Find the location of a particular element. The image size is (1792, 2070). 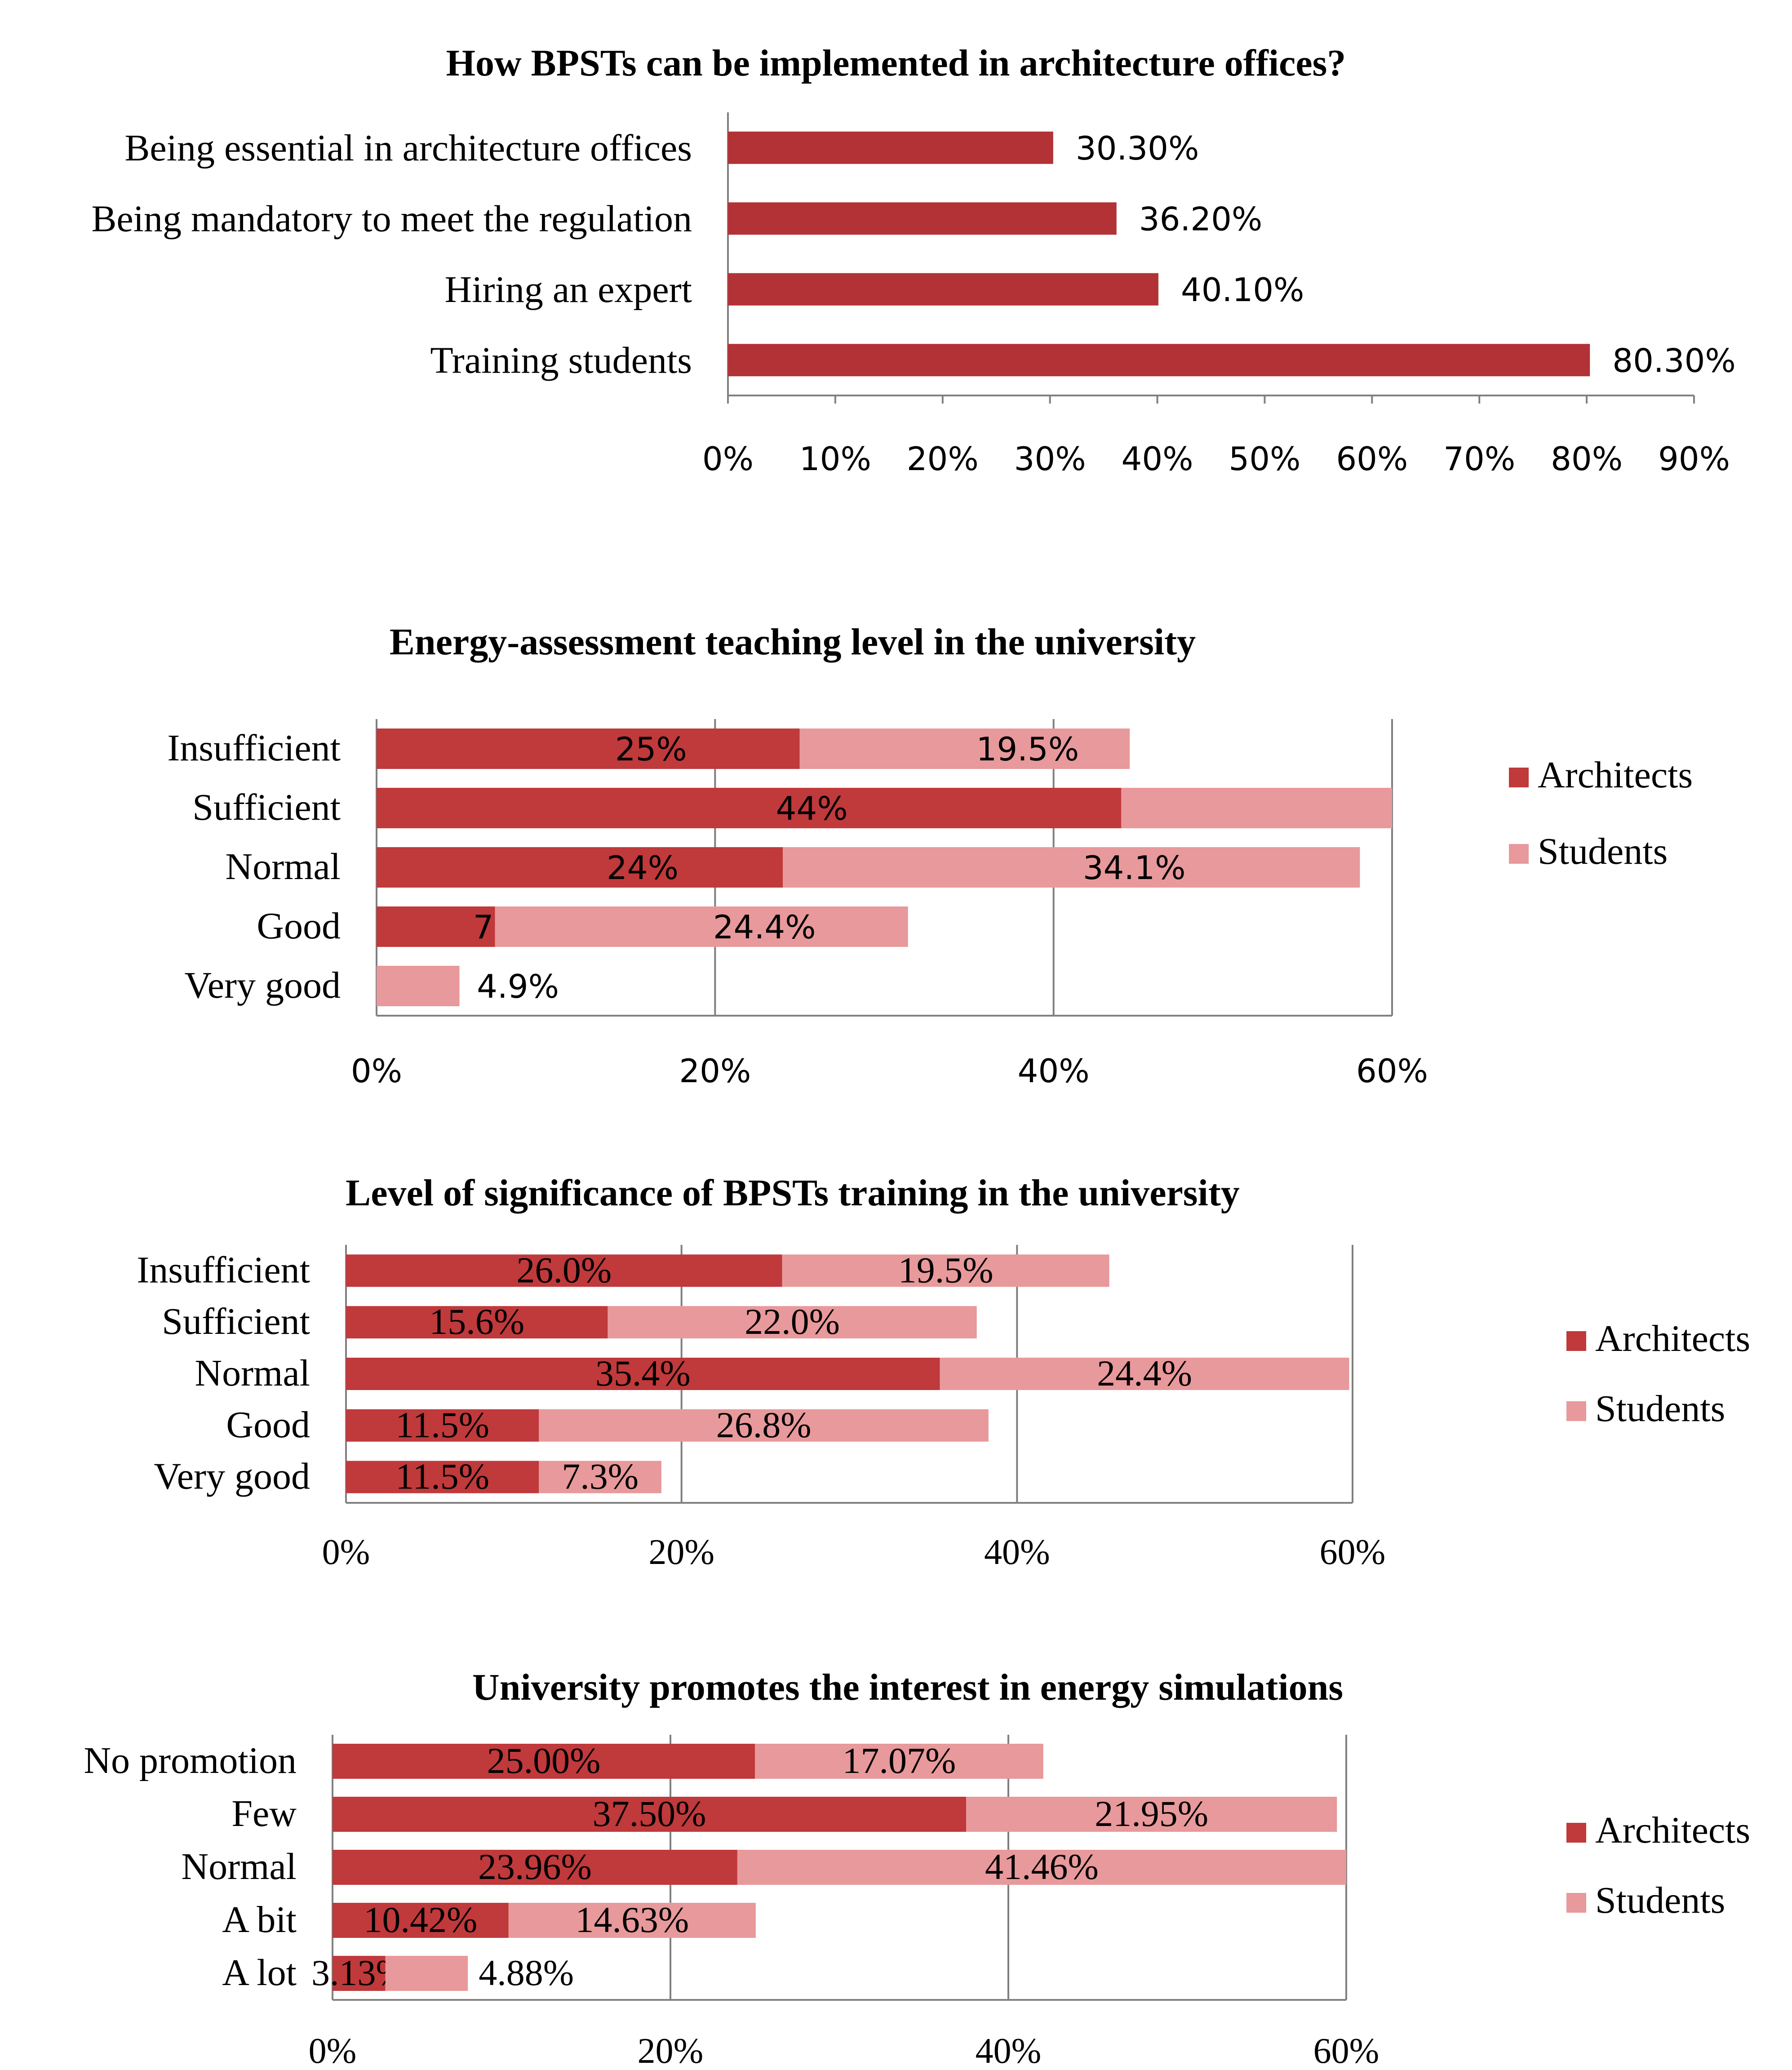

x-tick-label: 70% is located at coordinates (1479, 459).